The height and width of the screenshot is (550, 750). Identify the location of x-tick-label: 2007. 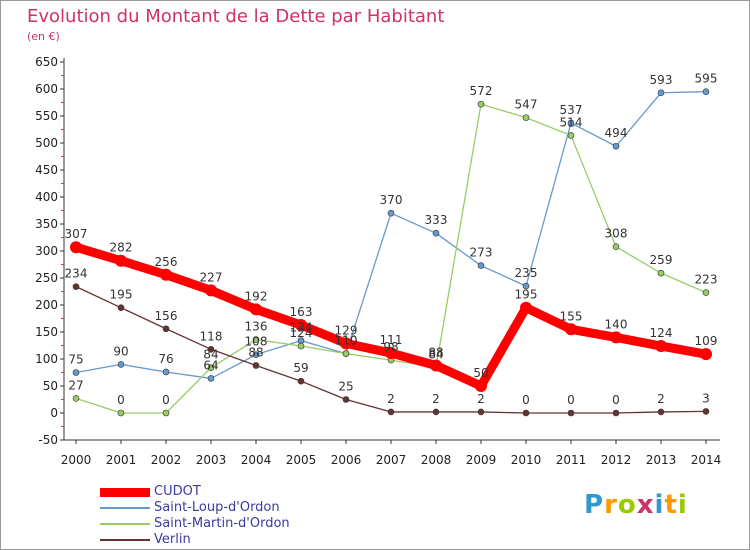
(391, 460).